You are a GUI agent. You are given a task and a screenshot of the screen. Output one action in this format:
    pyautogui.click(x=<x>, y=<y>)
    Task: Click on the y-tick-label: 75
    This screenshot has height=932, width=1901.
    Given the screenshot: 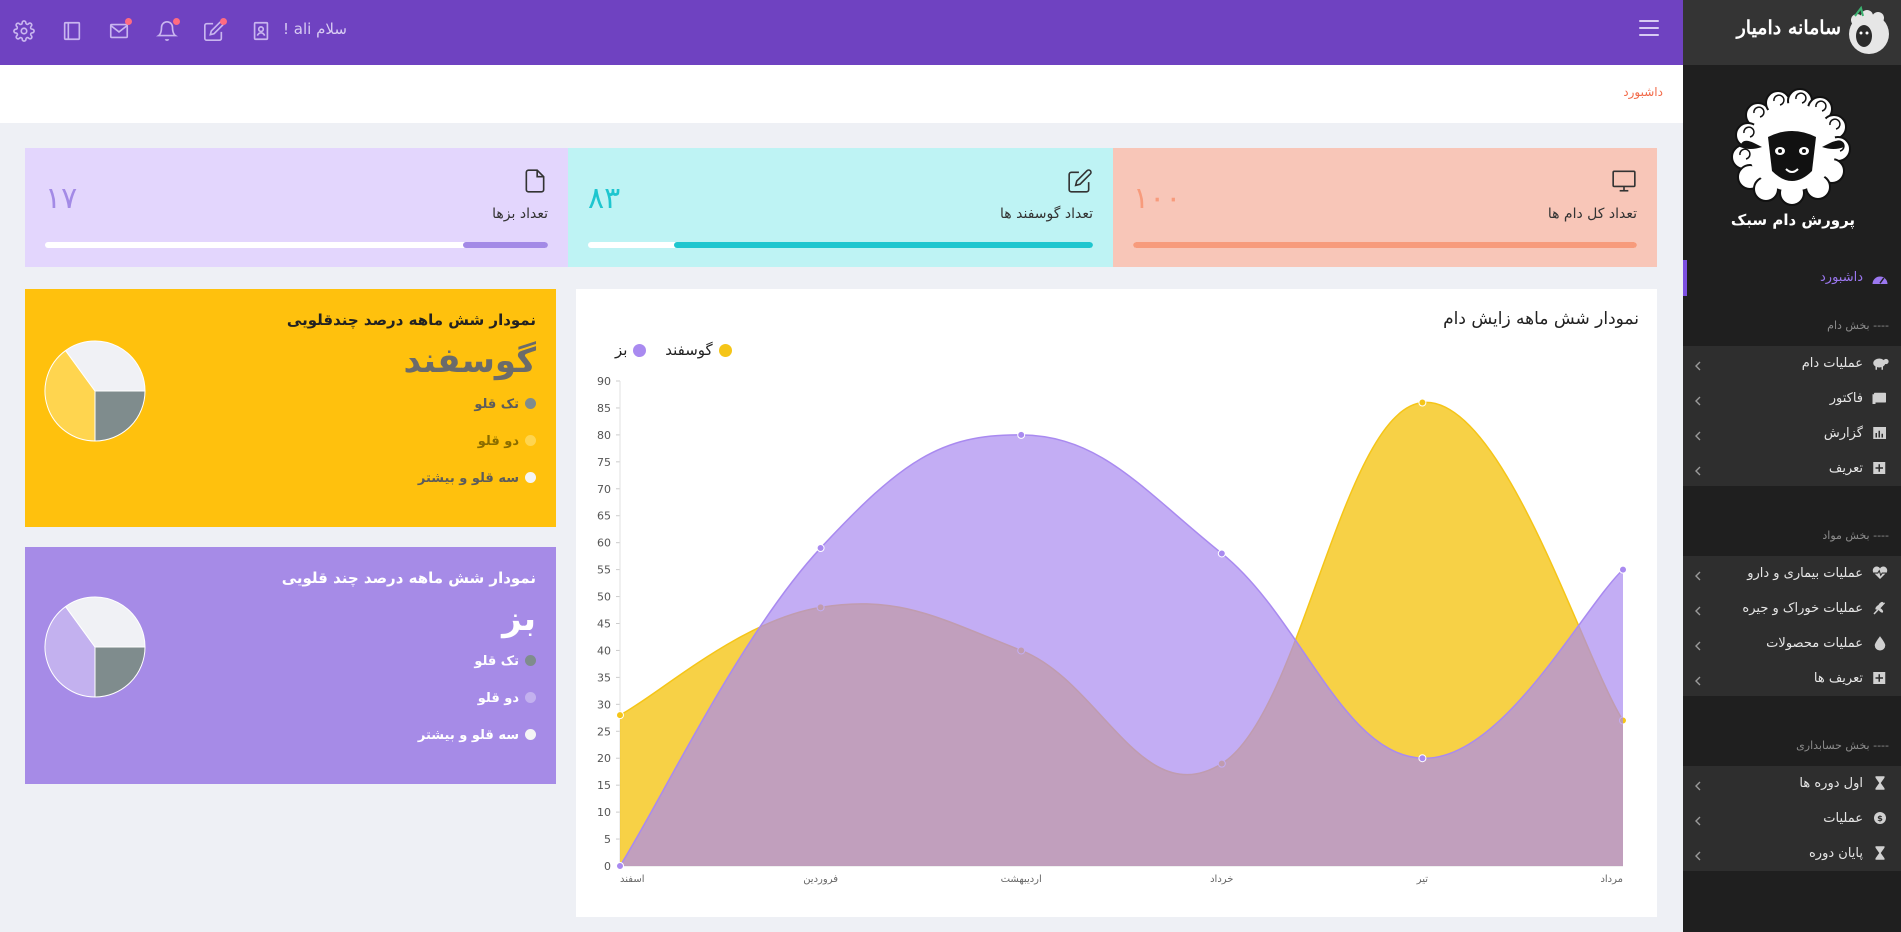 What is the action you would take?
    pyautogui.click(x=604, y=462)
    